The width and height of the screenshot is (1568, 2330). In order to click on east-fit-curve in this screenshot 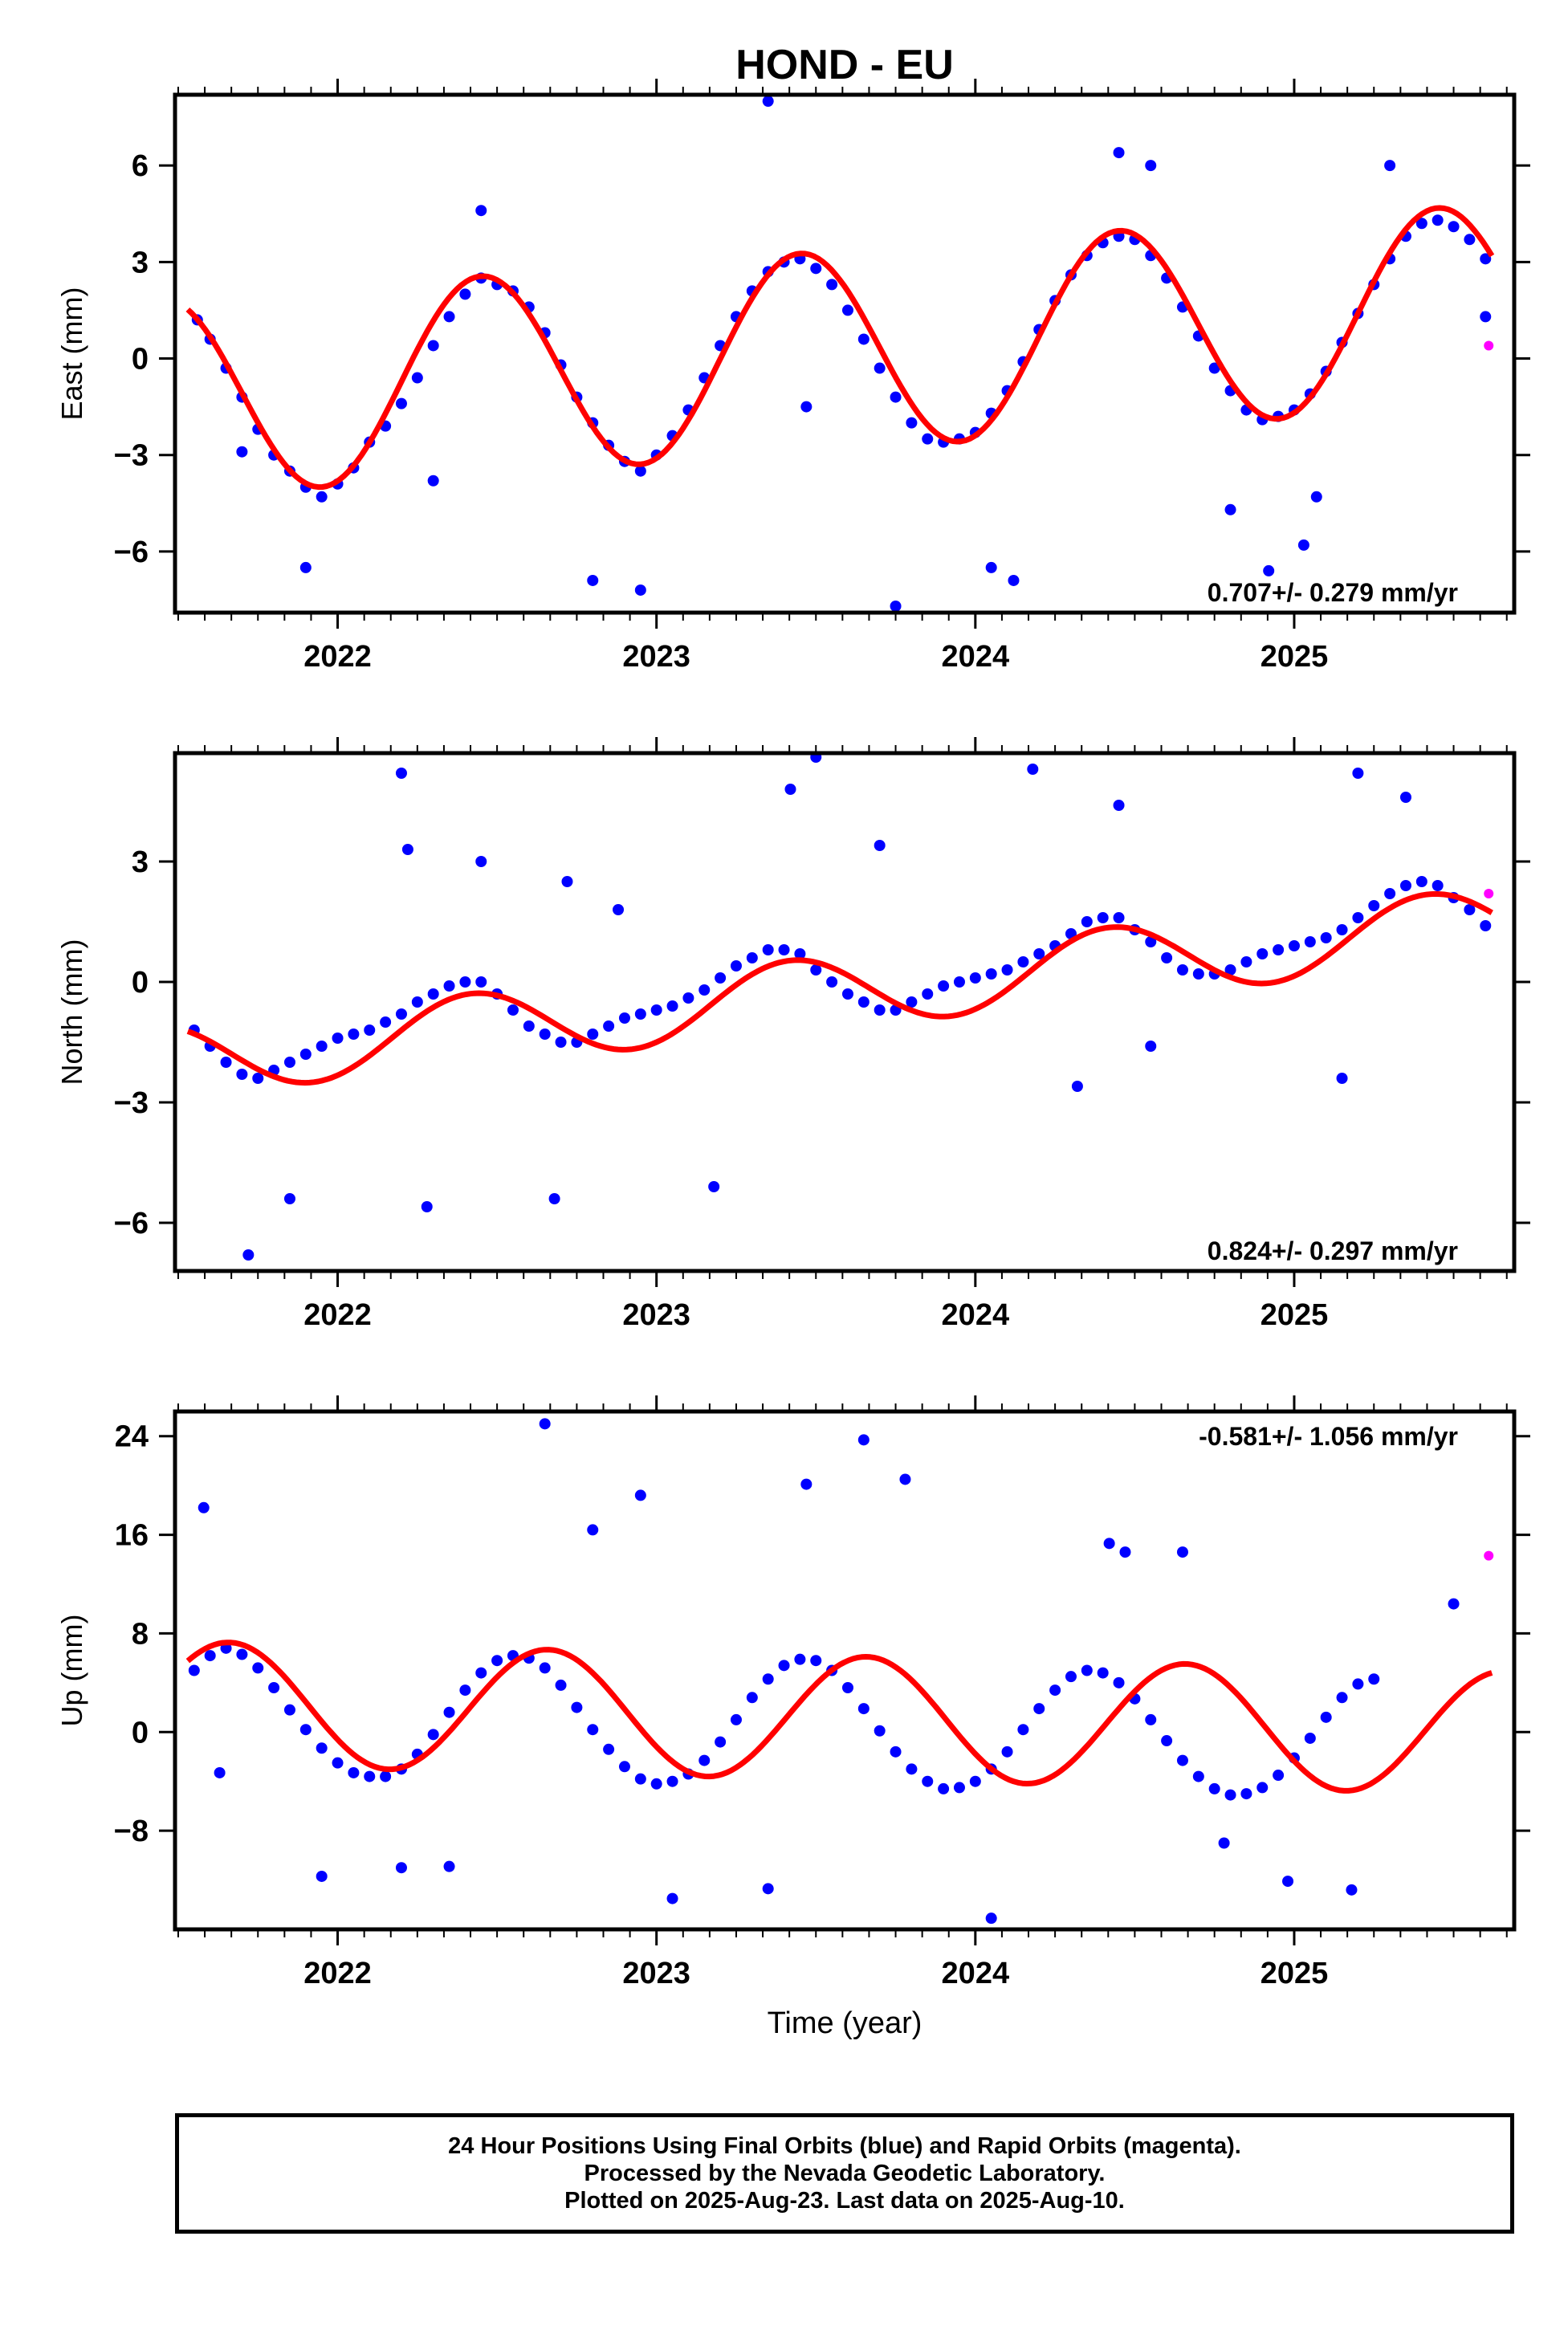, I will do `click(840, 348)`.